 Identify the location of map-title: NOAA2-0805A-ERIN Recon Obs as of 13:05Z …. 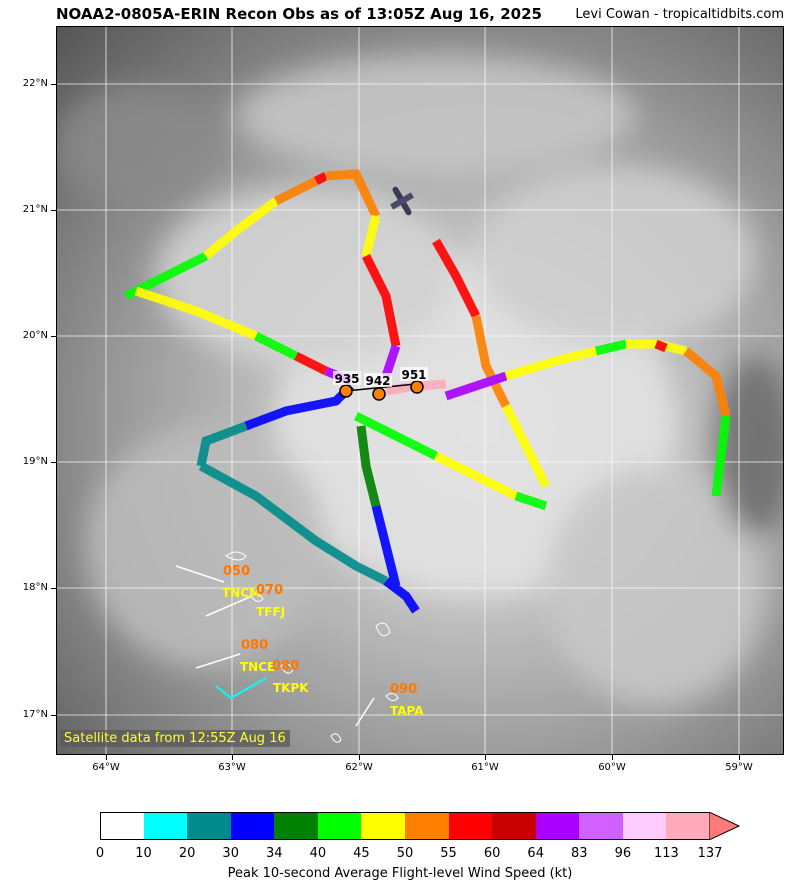
(299, 14).